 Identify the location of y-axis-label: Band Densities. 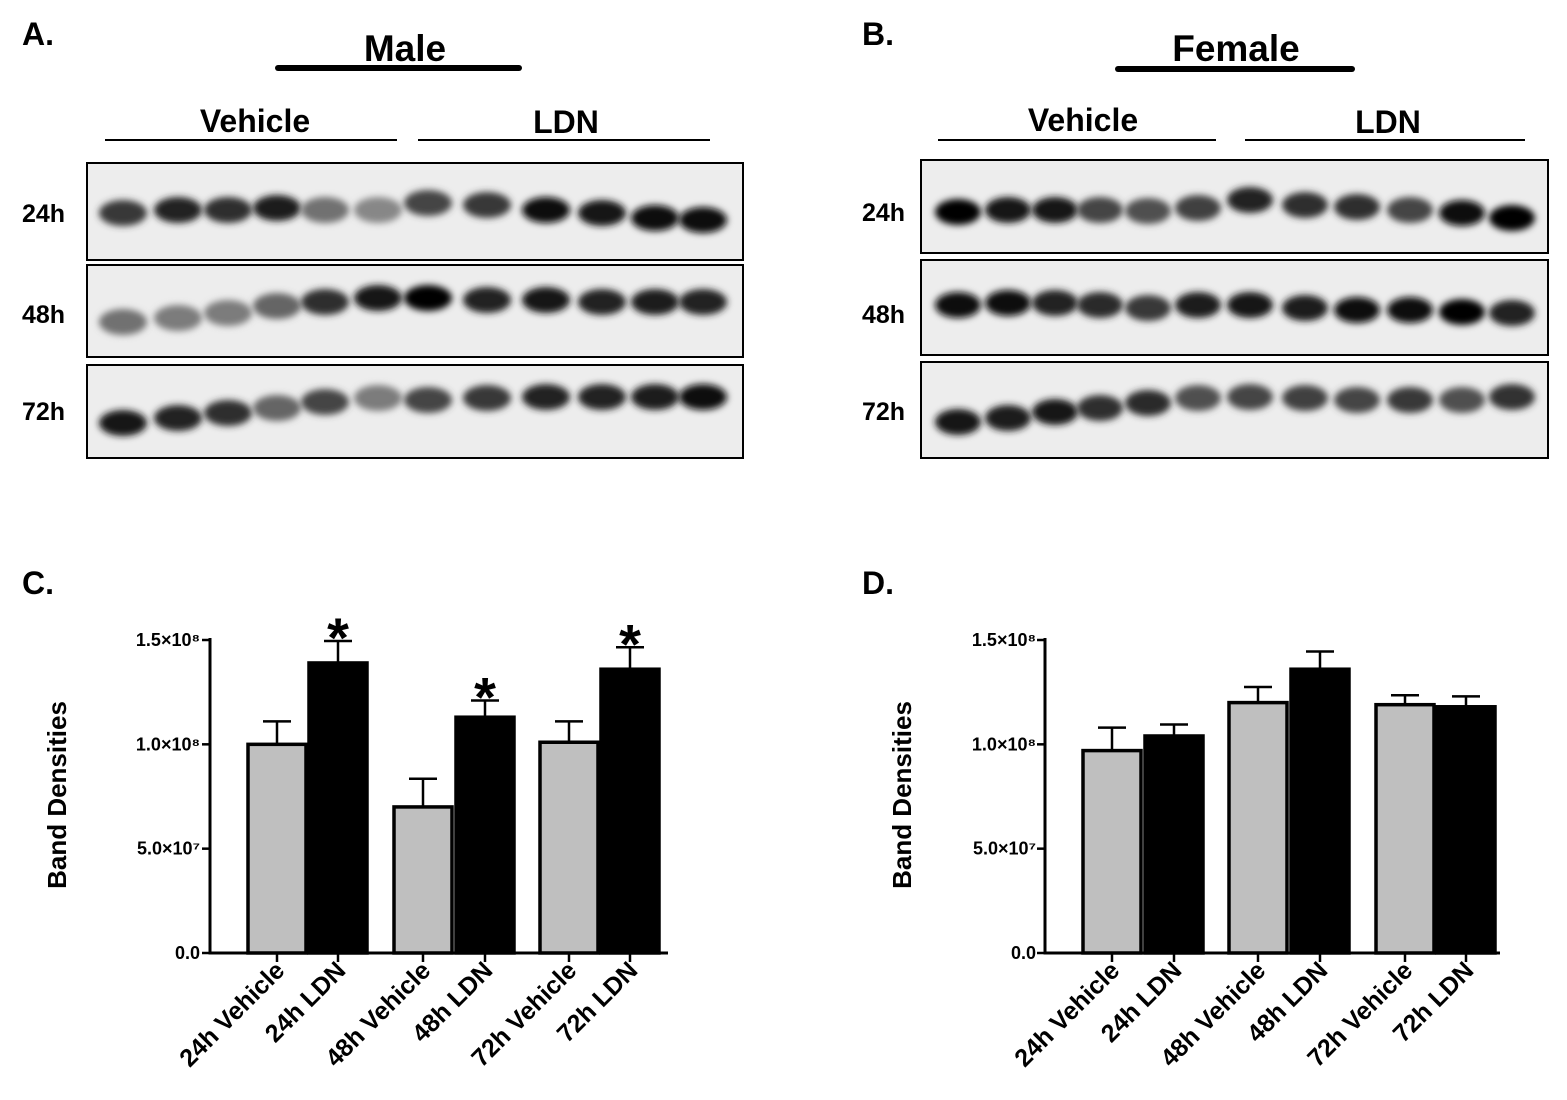
(57, 795).